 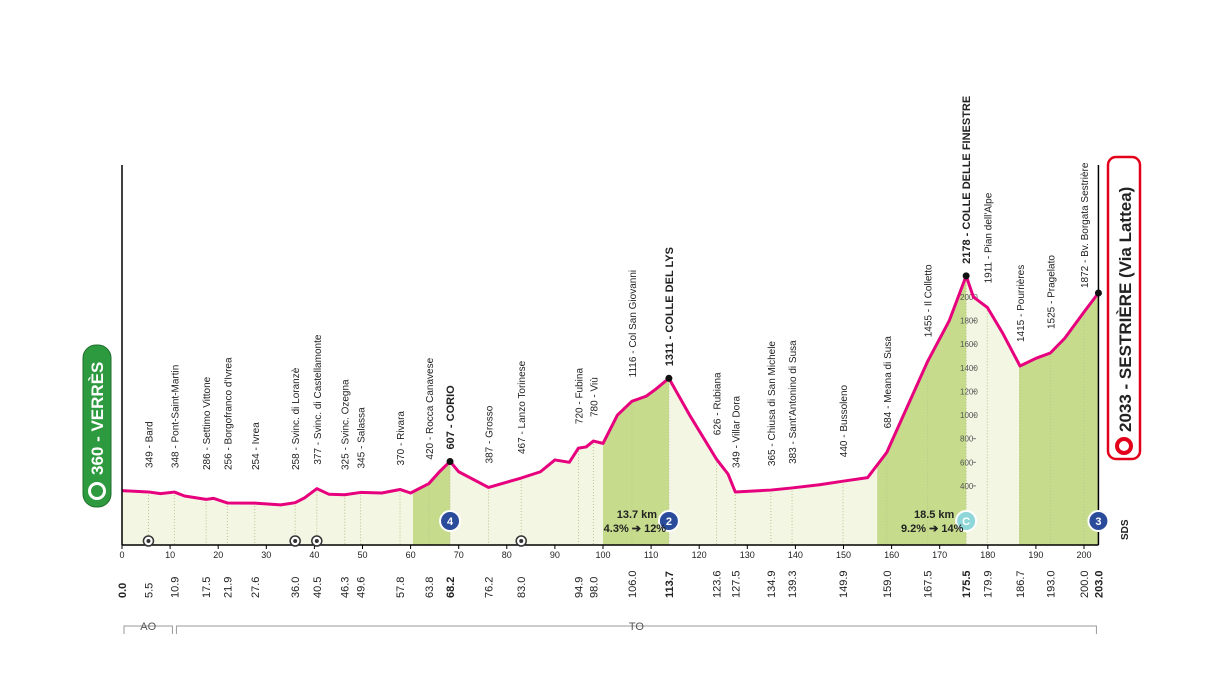 What do you see at coordinates (670, 584) in the screenshot?
I see `km-label: 113.7` at bounding box center [670, 584].